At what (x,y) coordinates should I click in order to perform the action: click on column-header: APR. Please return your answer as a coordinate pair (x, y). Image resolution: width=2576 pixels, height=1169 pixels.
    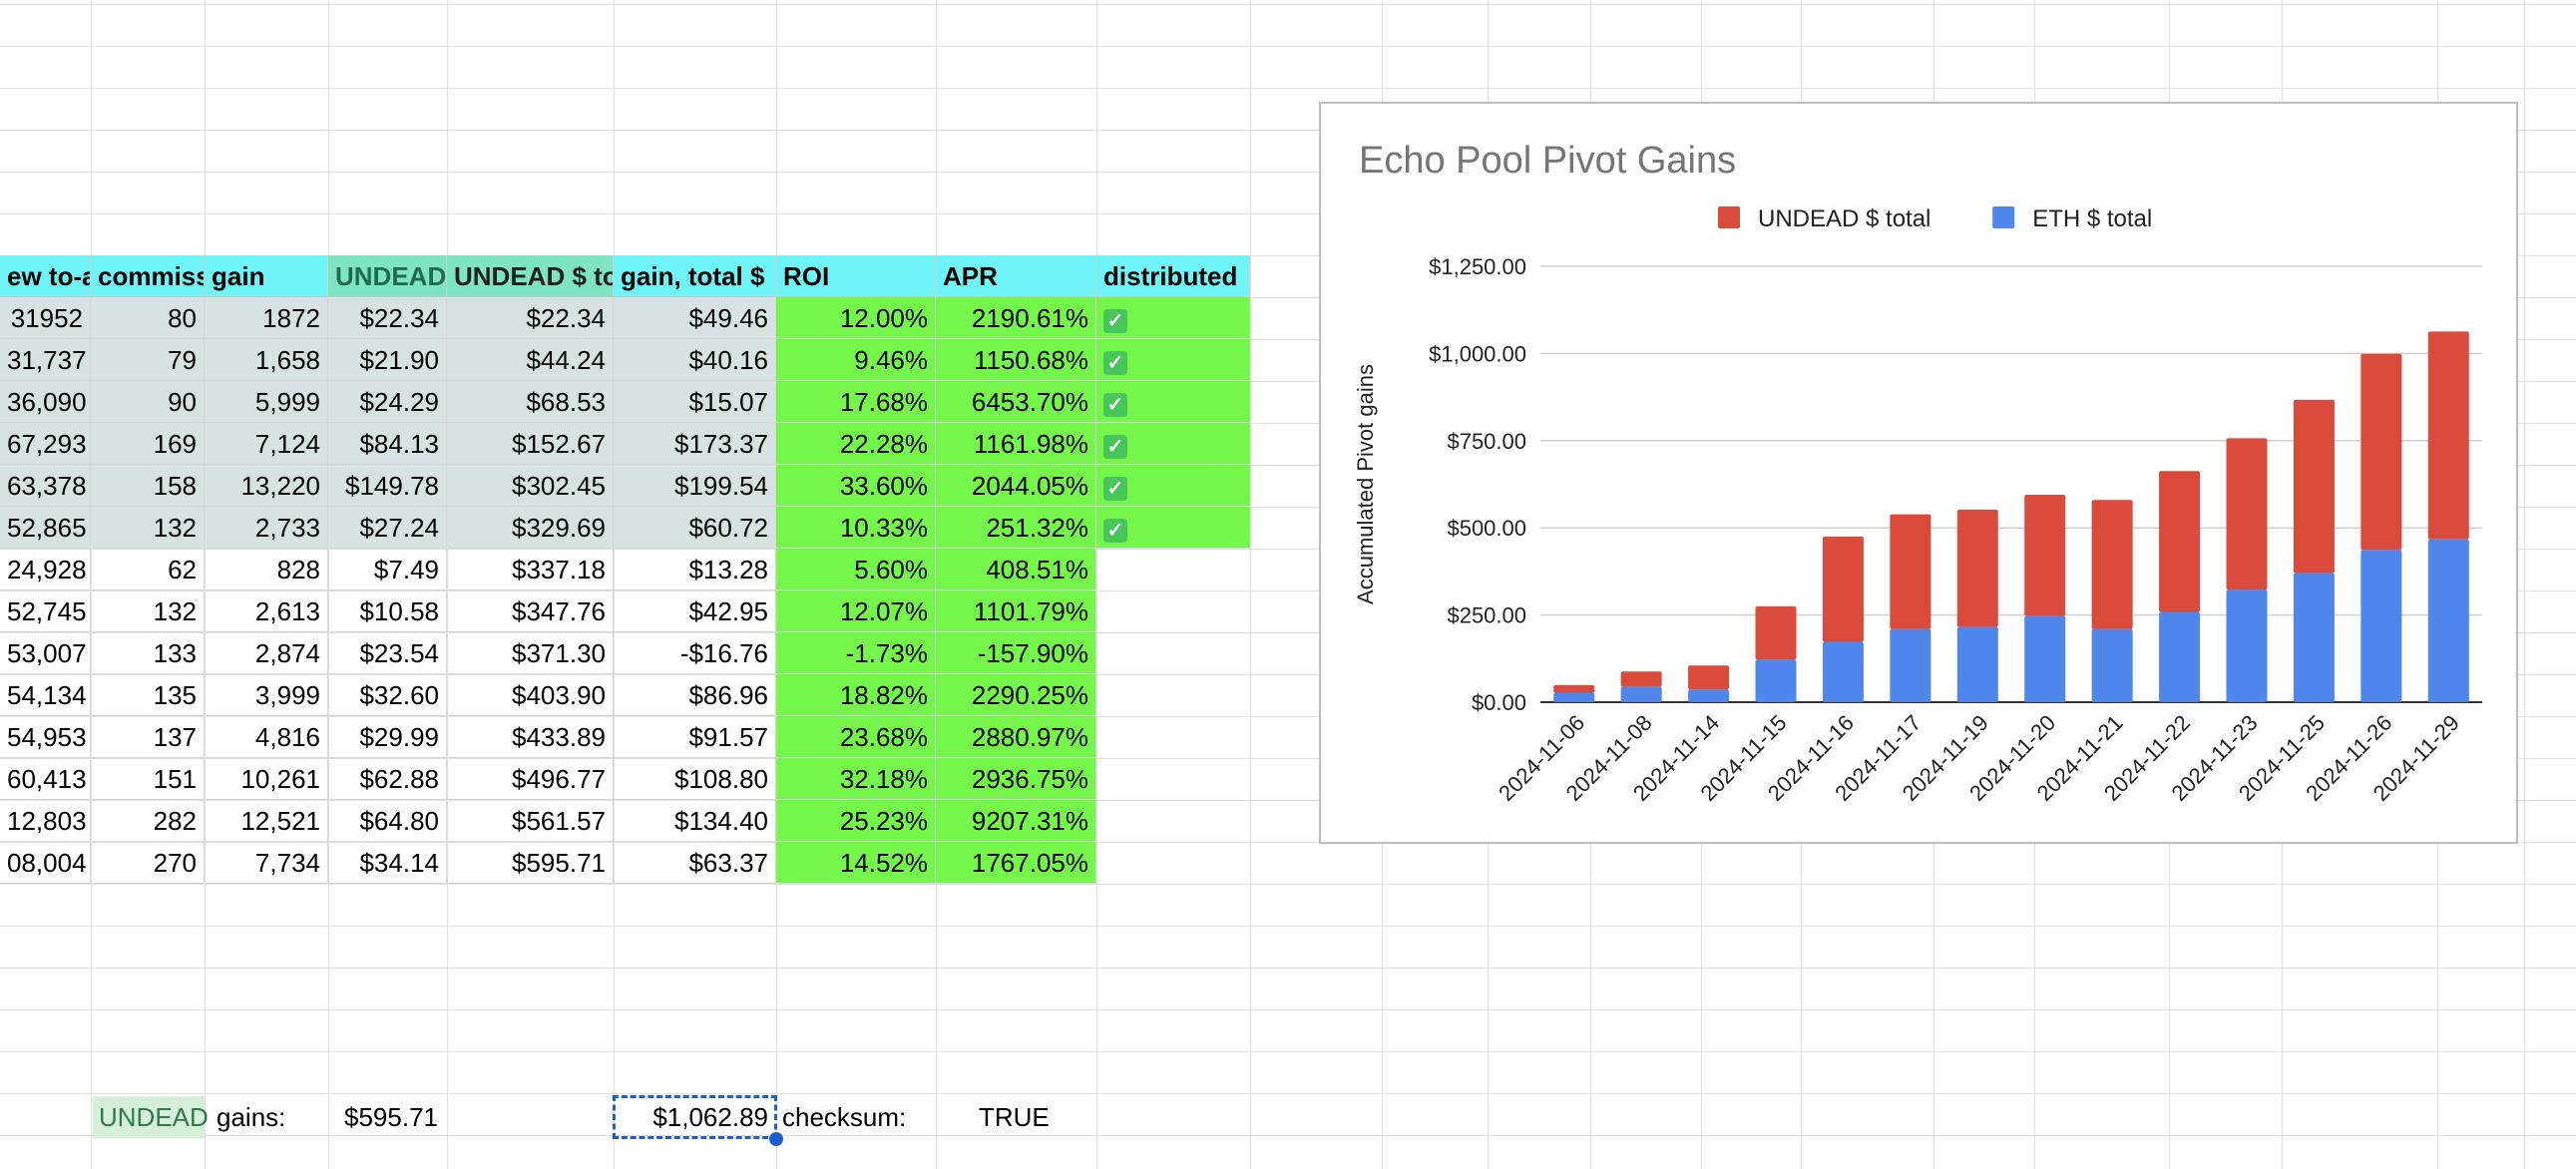
    Looking at the image, I should click on (1016, 276).